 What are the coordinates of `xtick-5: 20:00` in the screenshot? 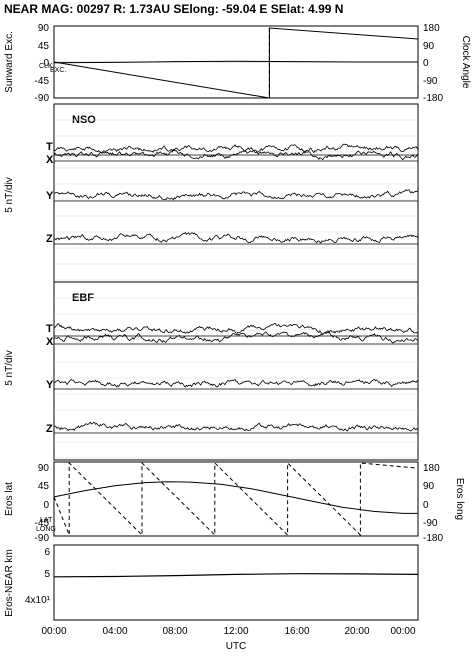 It's located at (356, 631).